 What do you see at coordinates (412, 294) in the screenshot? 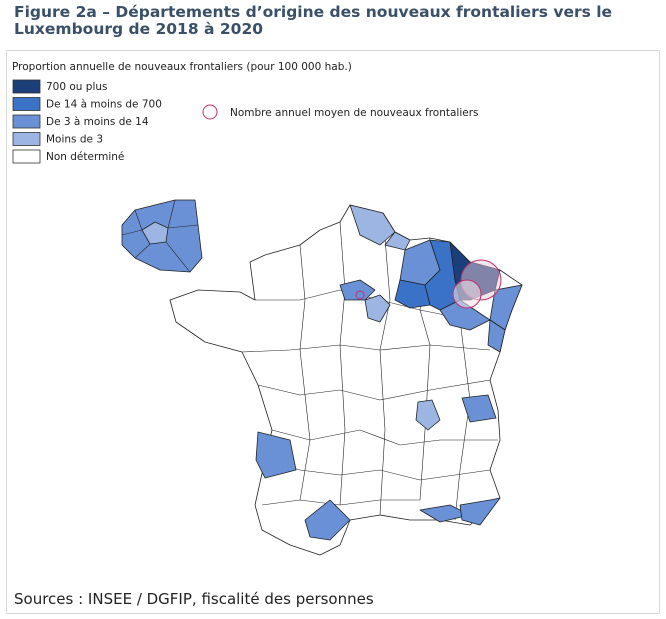
I see `department-high` at bounding box center [412, 294].